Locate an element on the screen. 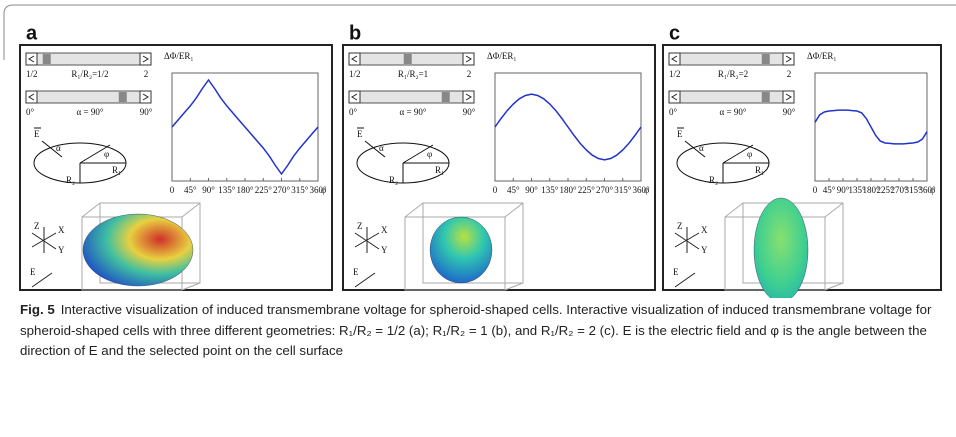 This screenshot has height=437, width=956. box-back is located at coordinates (473, 243).